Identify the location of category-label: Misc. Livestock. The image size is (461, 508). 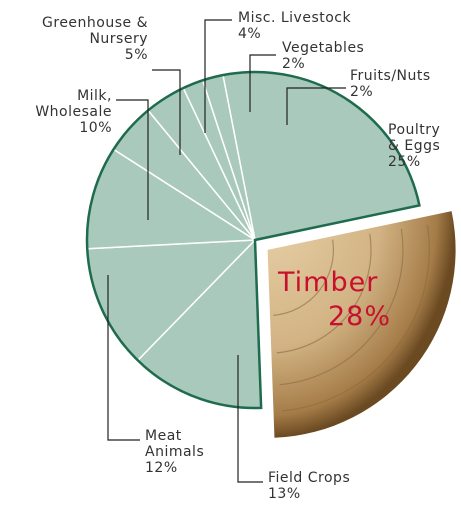
(295, 18).